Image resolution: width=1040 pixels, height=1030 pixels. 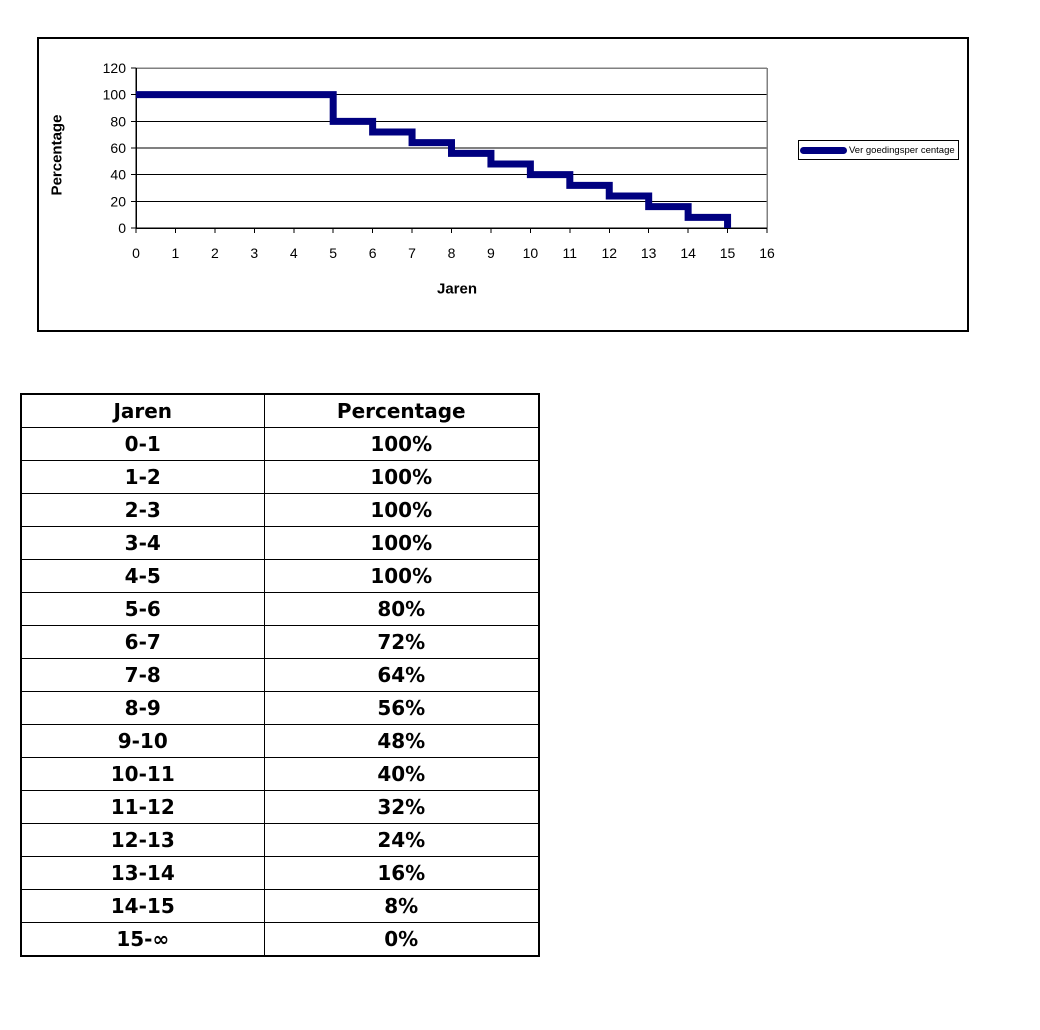 I want to click on cell-percentage: 80%, so click(x=401, y=609).